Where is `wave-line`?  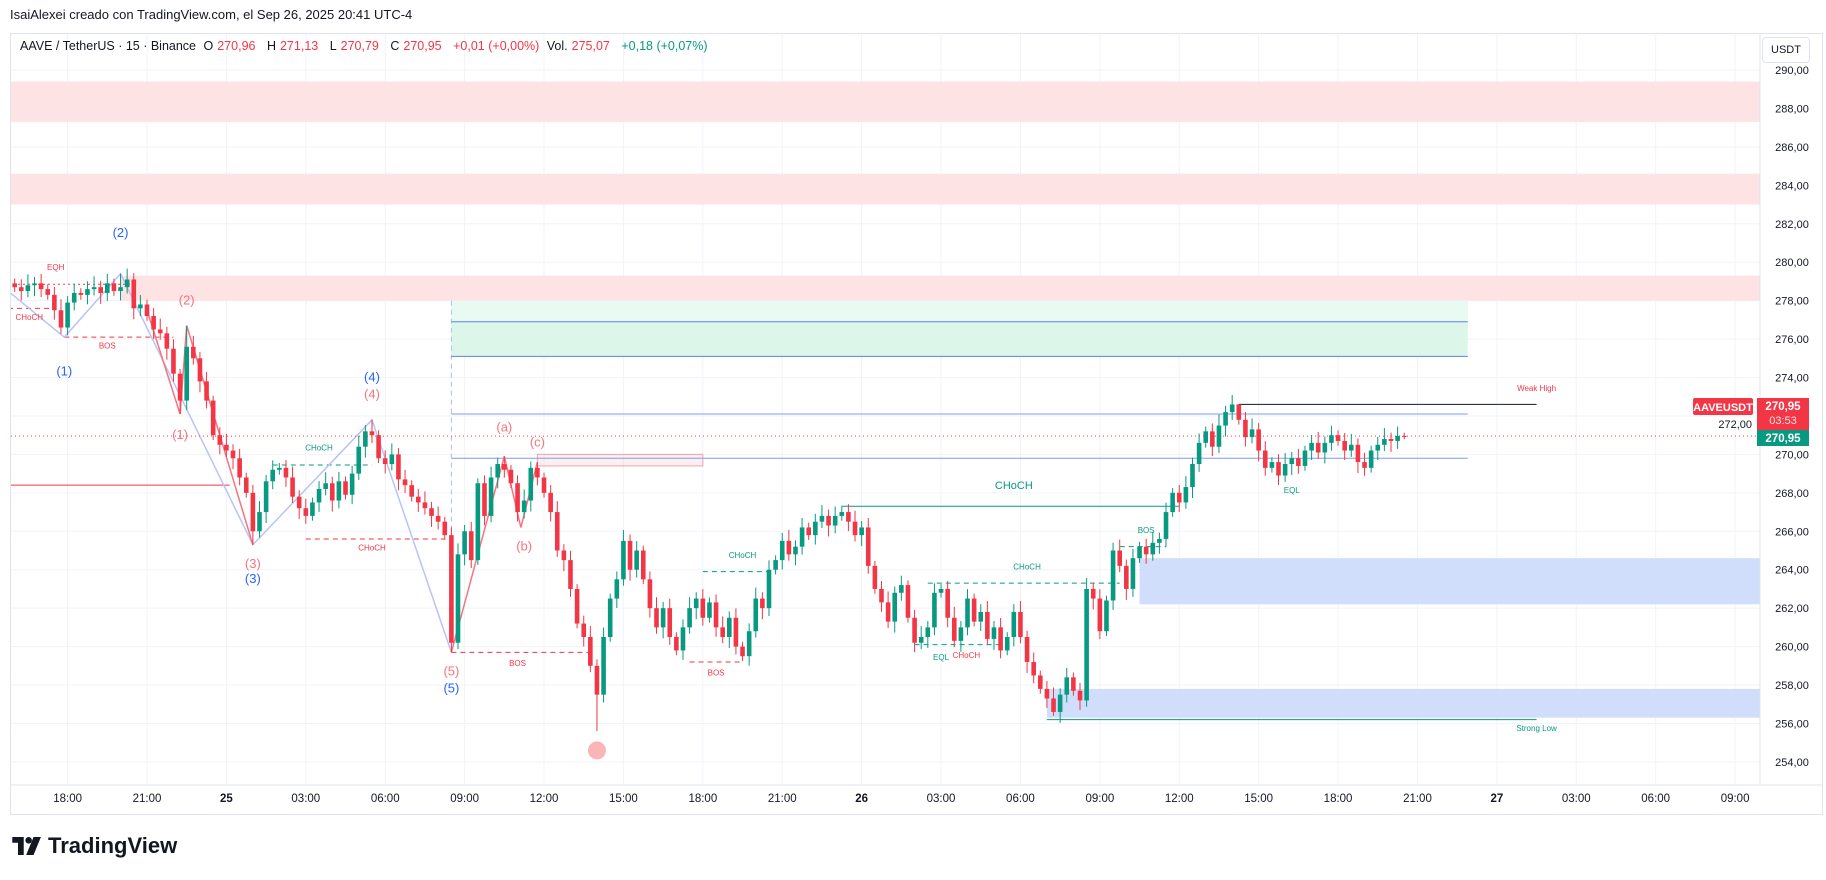 wave-line is located at coordinates (200, 427).